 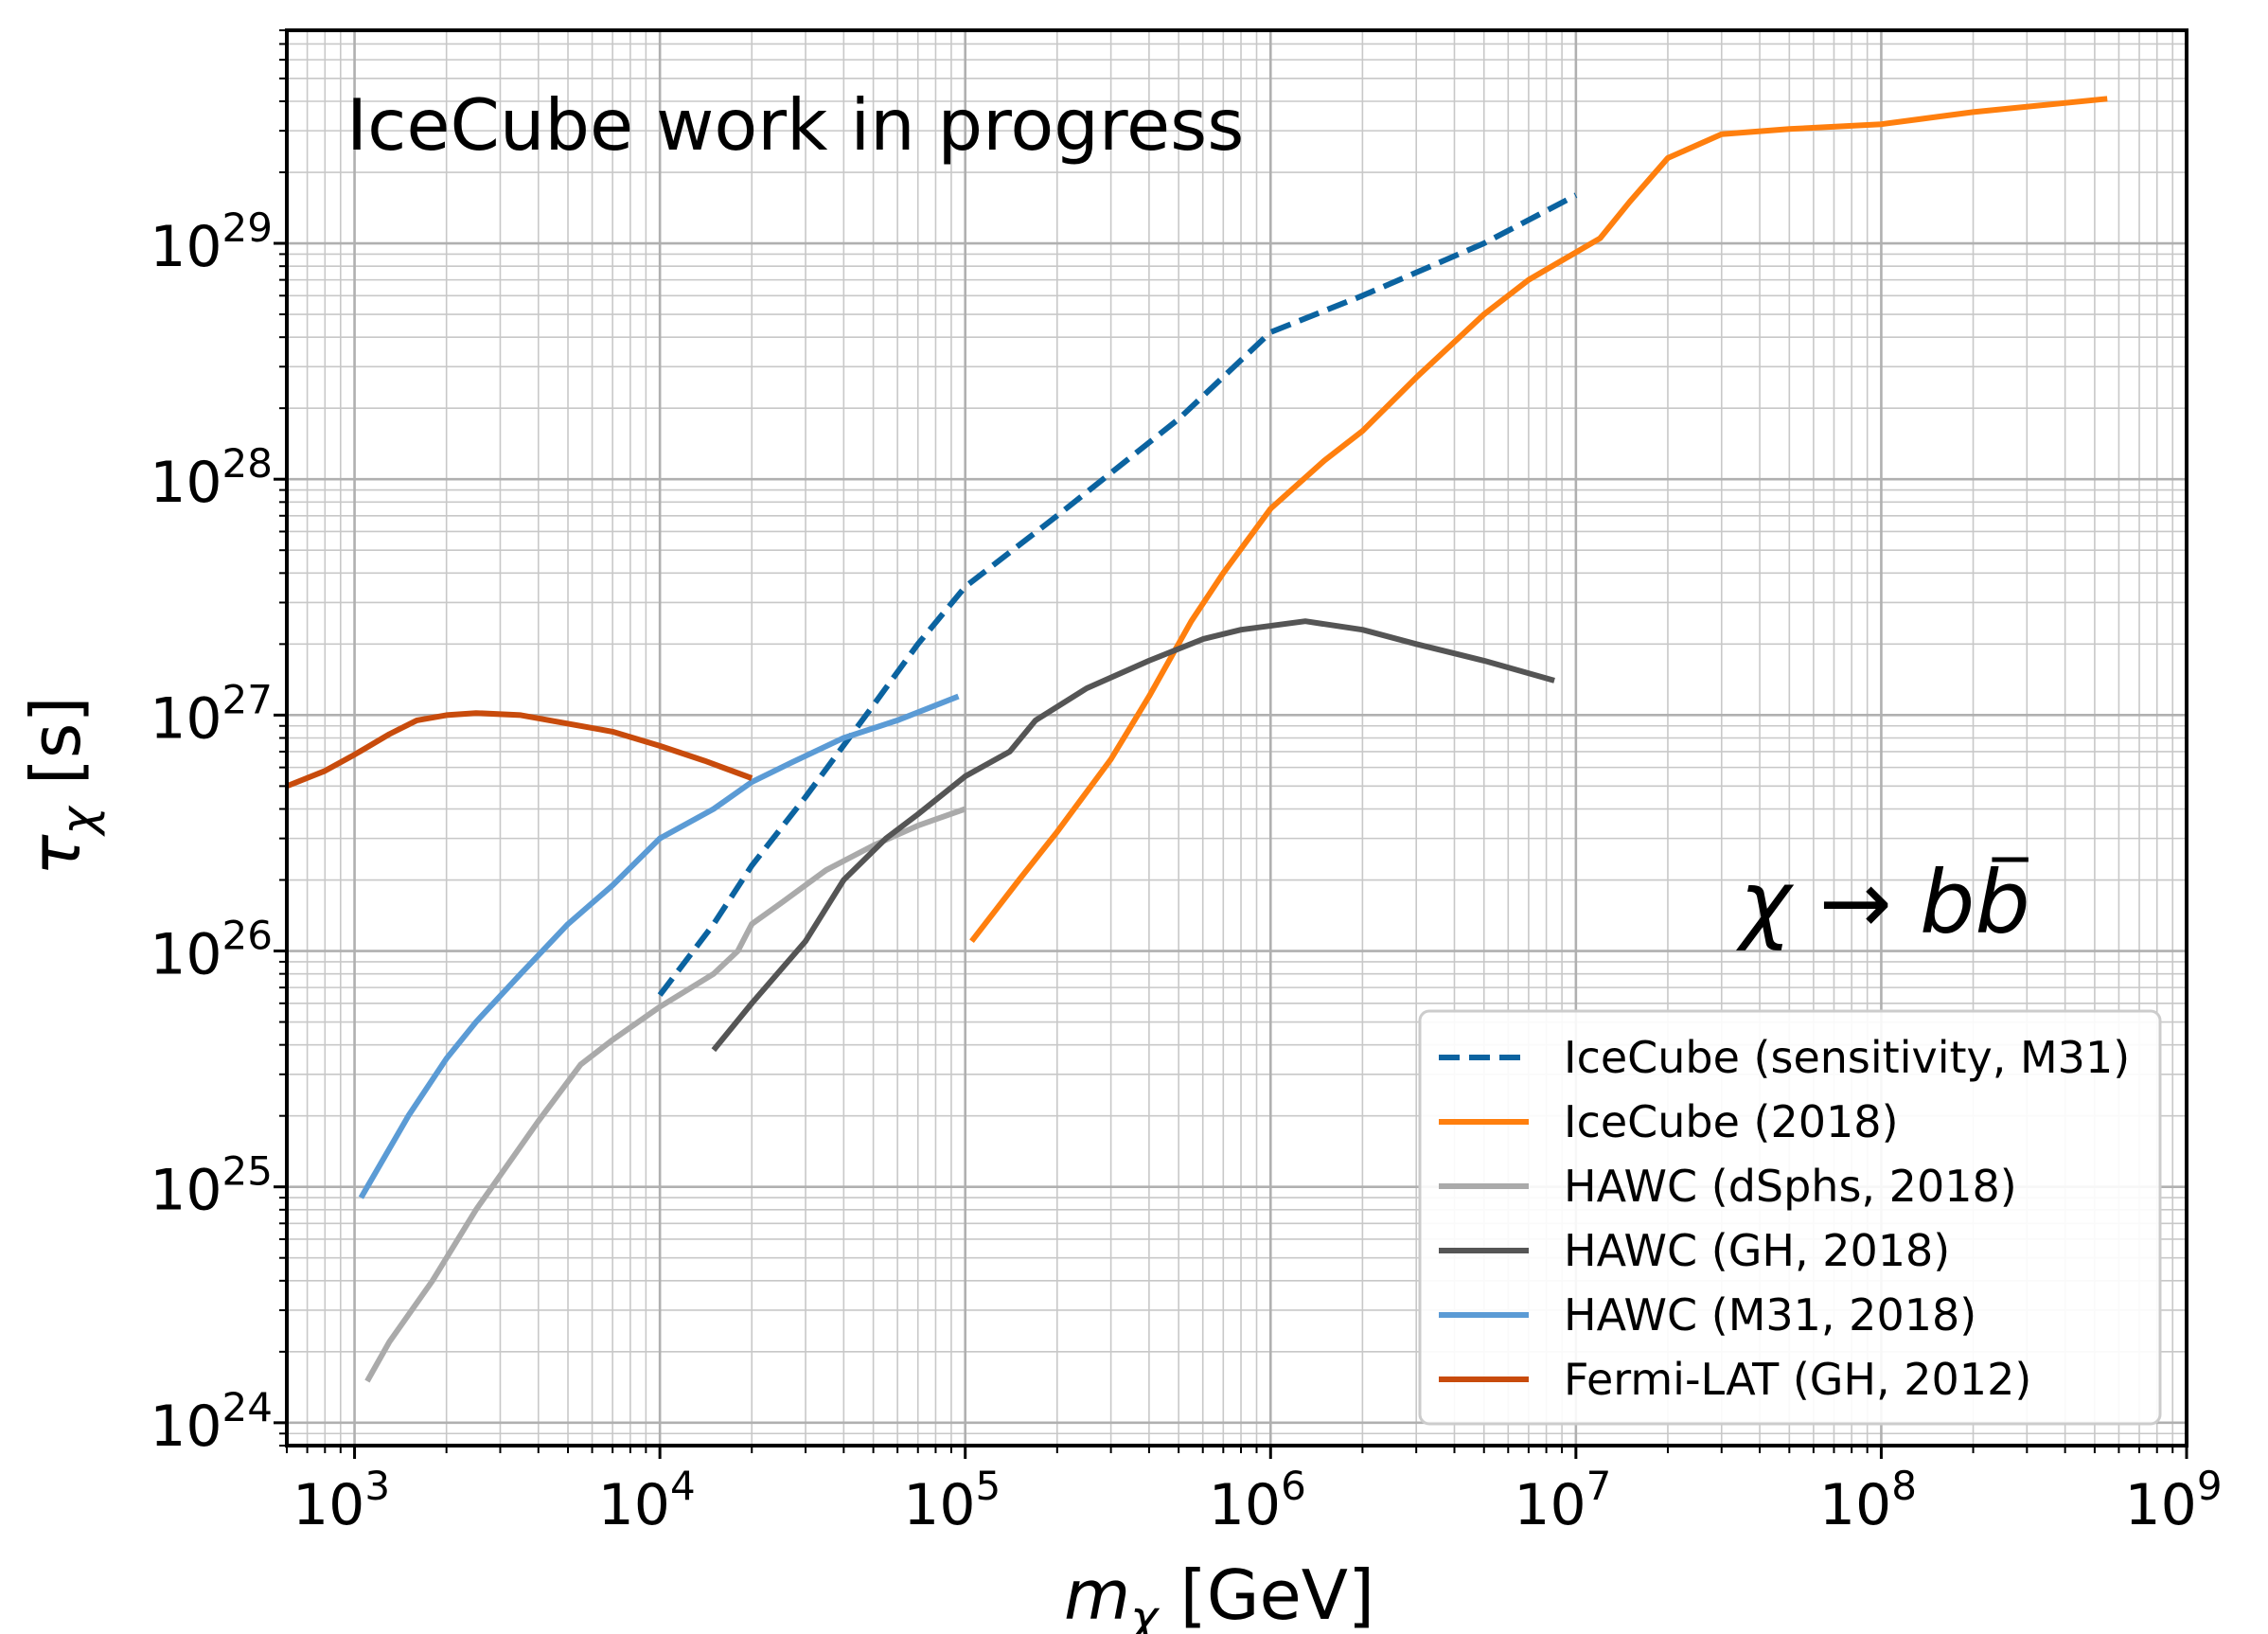 I want to click on y-tick-label: 1028, so click(x=211, y=478).